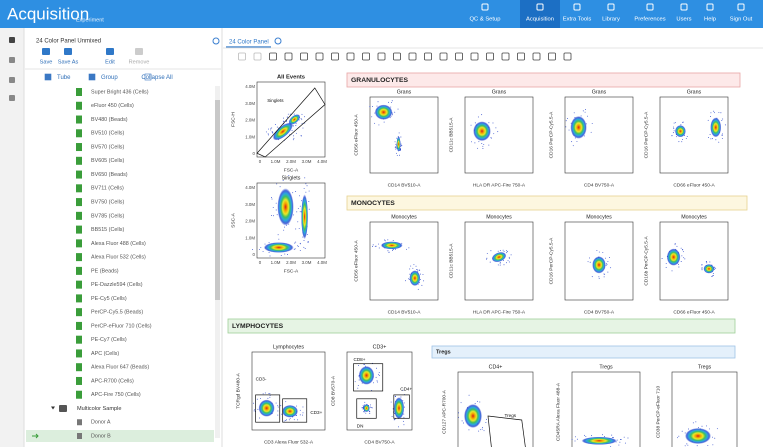  What do you see at coordinates (64, 78) in the screenshot?
I see `control-label: Tube` at bounding box center [64, 78].